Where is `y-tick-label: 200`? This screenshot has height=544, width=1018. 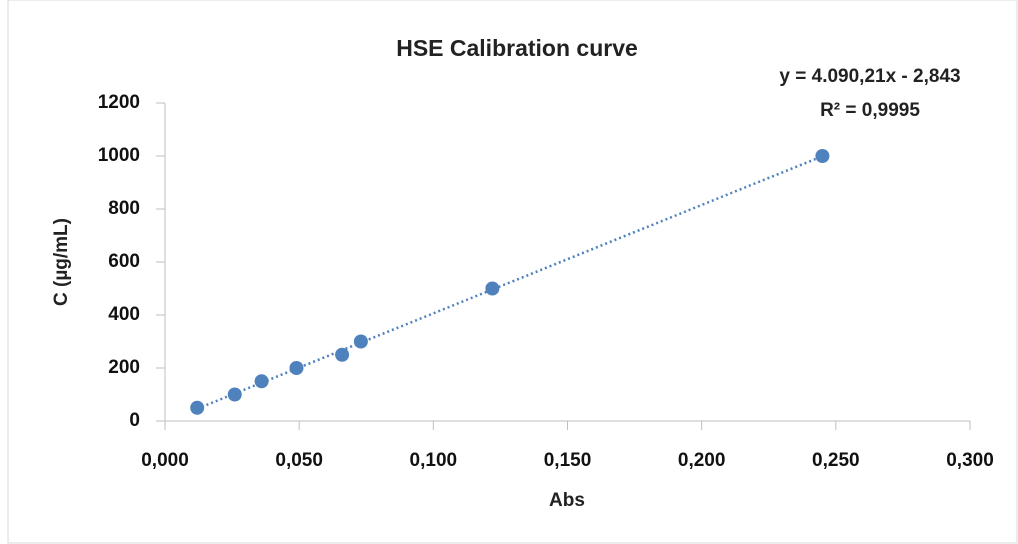
y-tick-label: 200 is located at coordinates (124, 367).